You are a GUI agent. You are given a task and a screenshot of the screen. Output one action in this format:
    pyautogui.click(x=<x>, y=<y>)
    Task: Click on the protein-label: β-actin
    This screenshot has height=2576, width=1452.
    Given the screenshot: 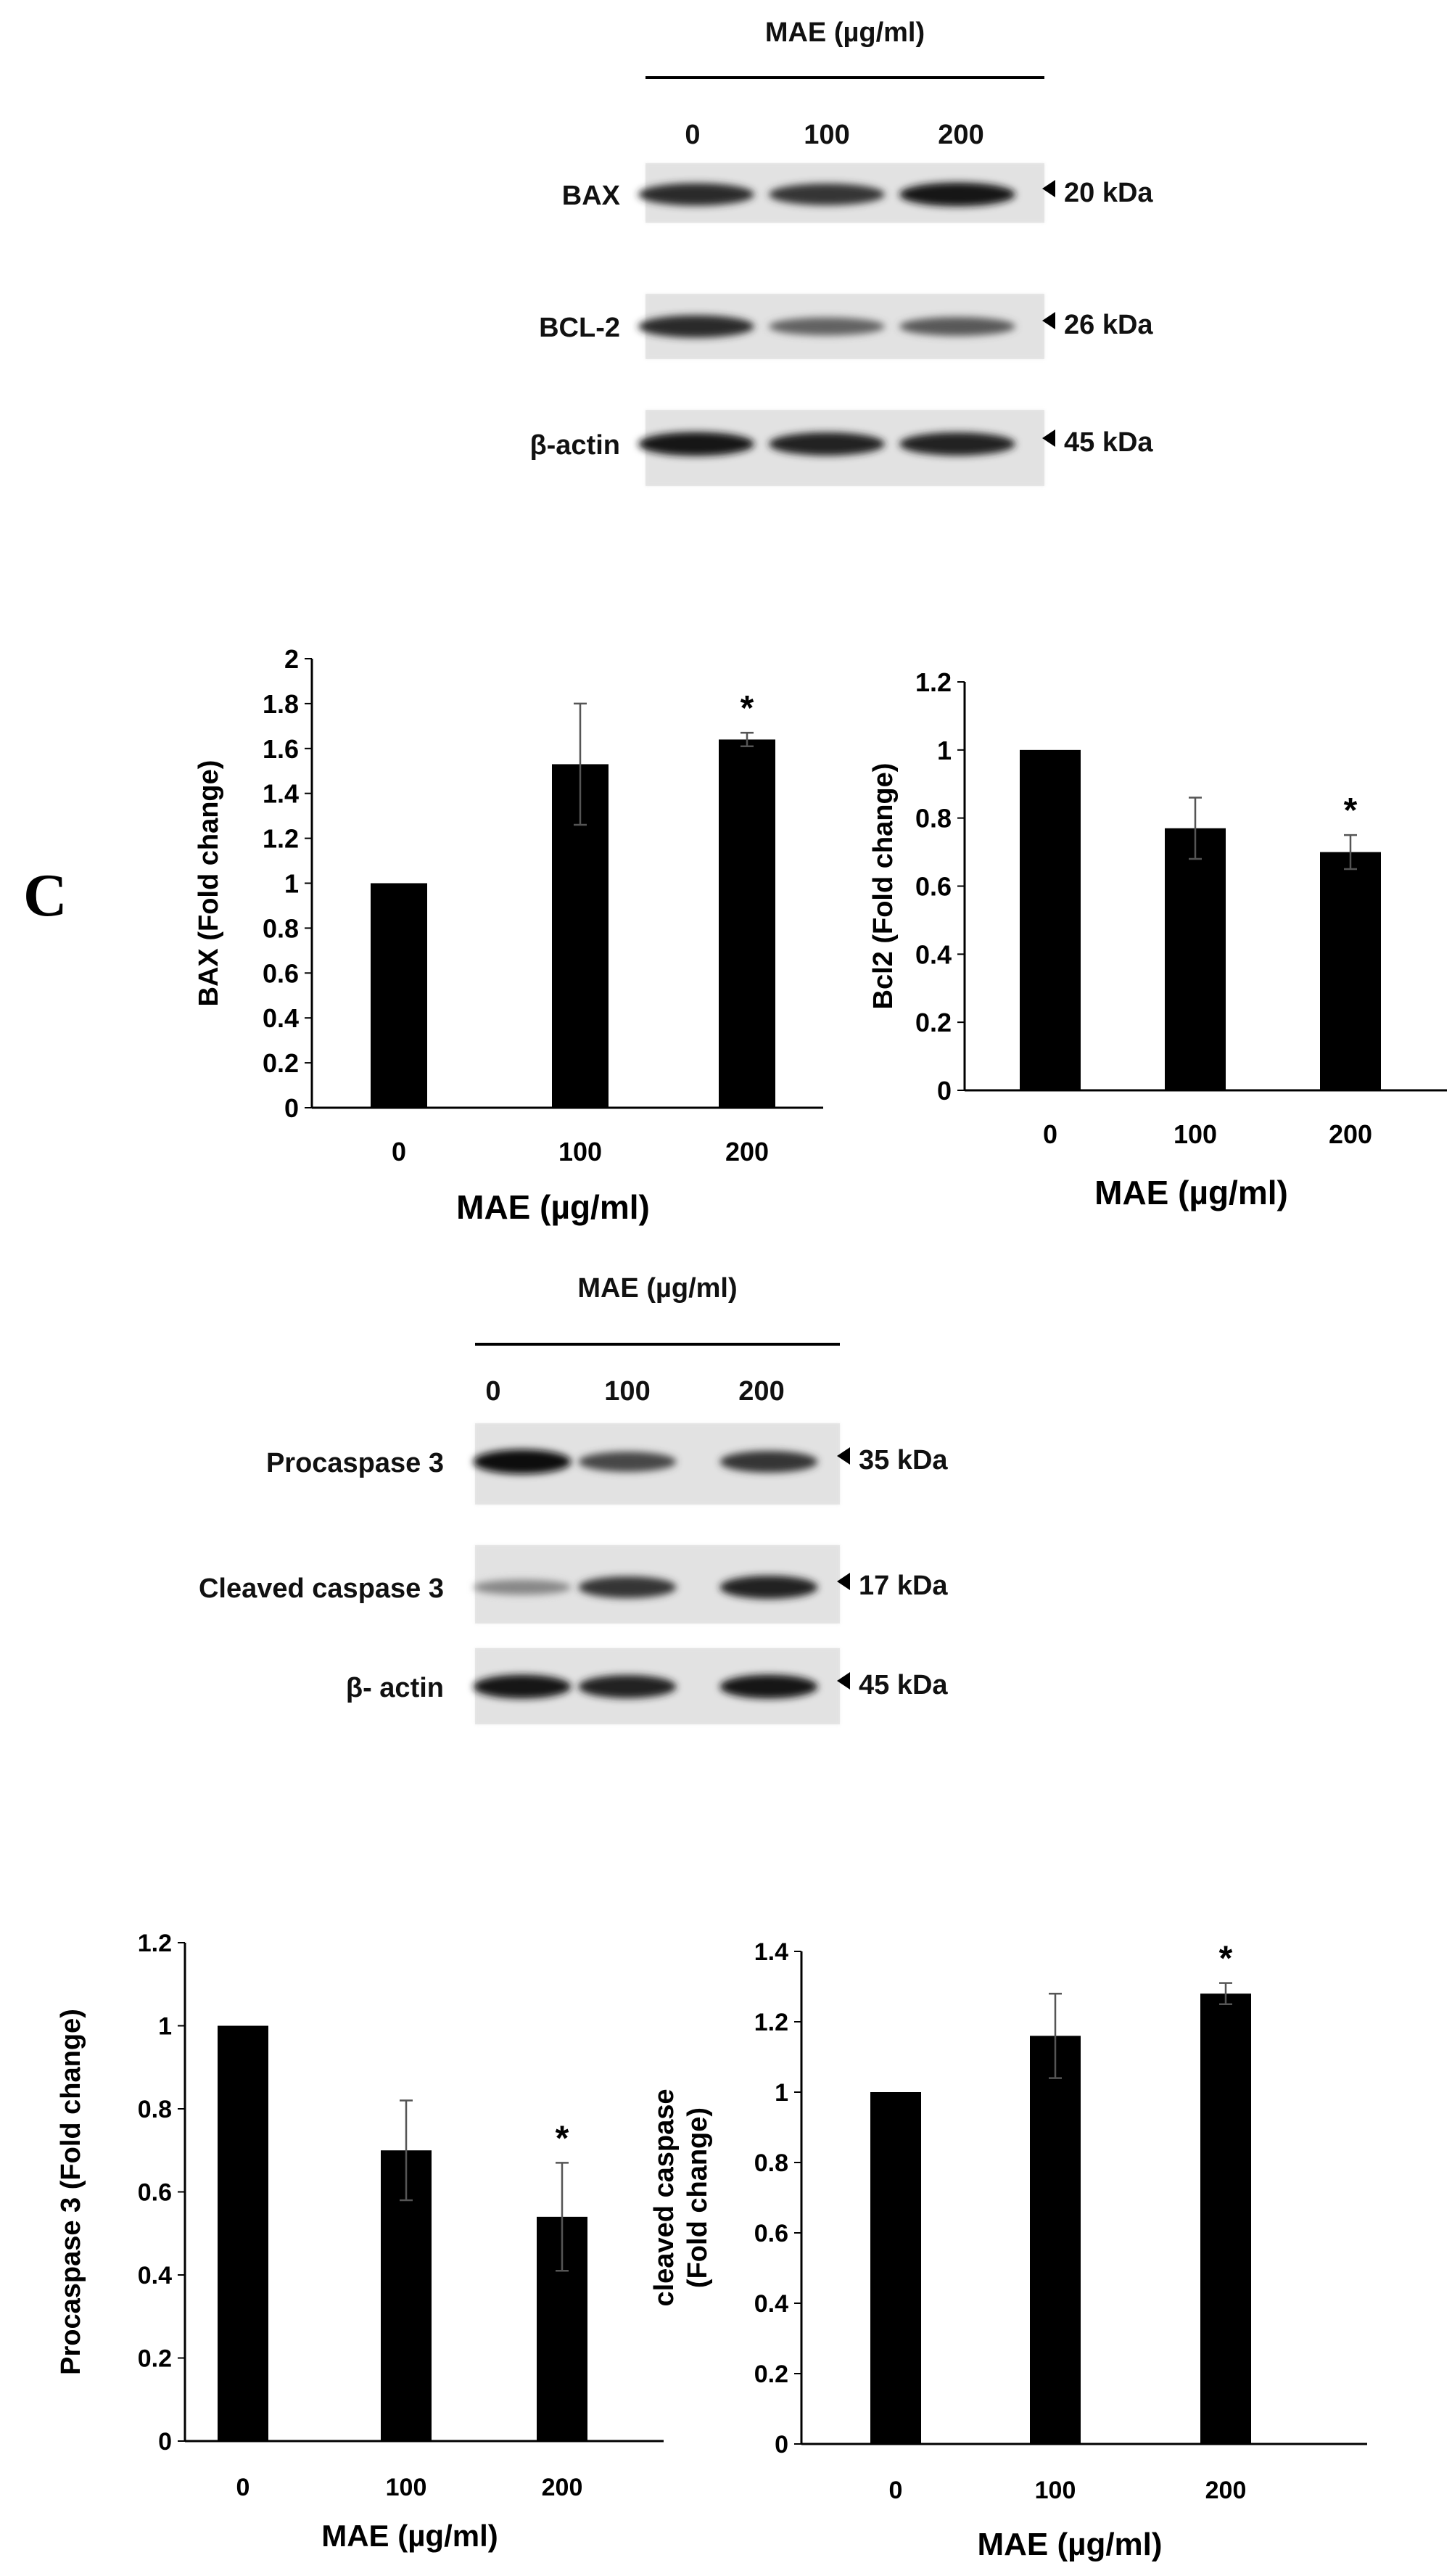 What is the action you would take?
    pyautogui.click(x=574, y=445)
    